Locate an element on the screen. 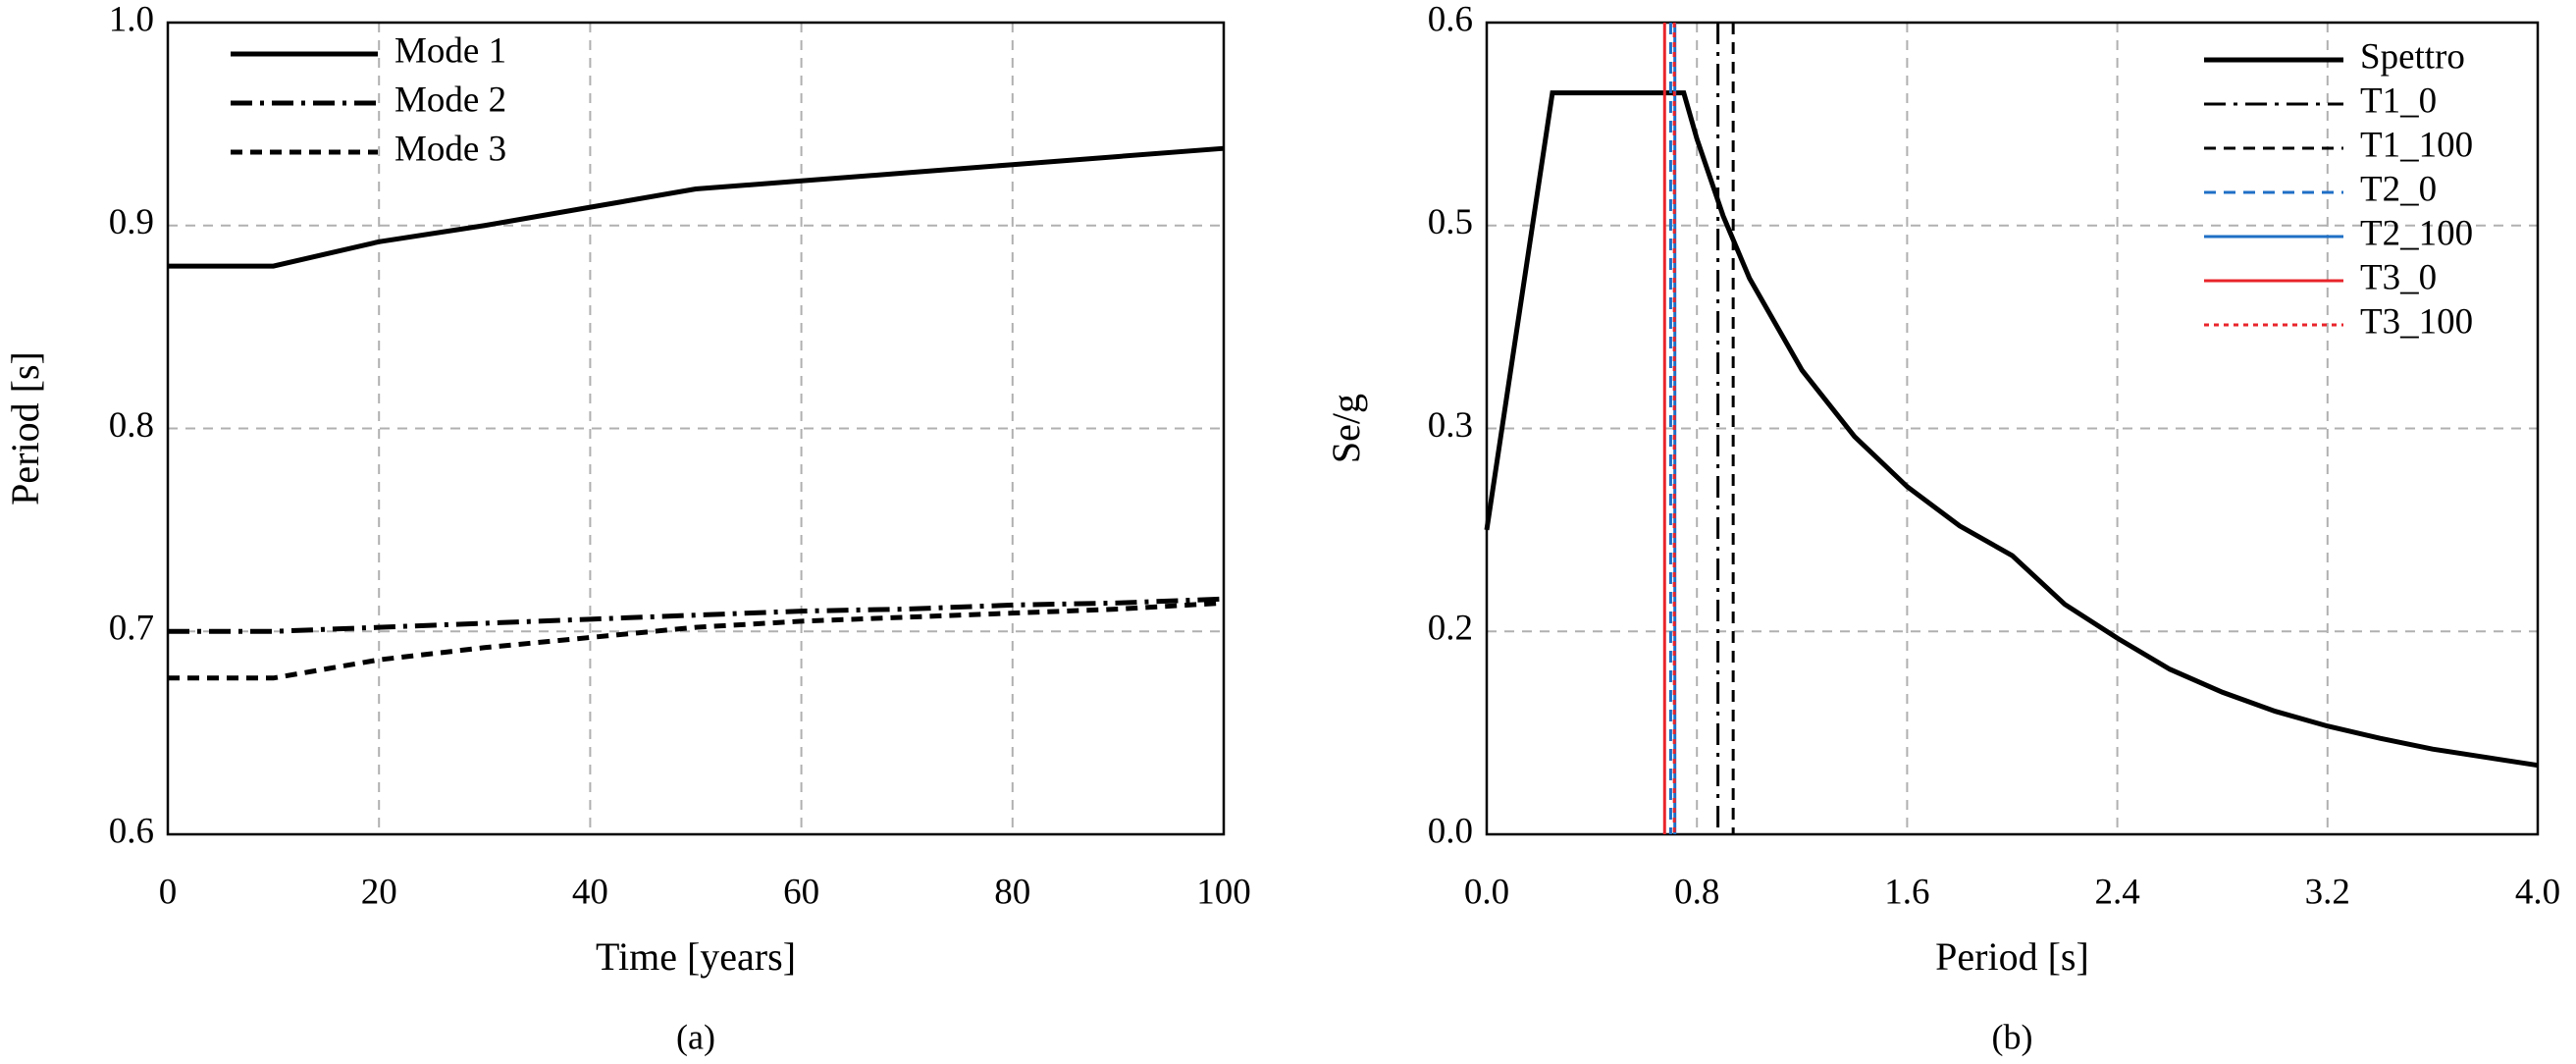  y-axis-label: Se/g is located at coordinates (1346, 428).